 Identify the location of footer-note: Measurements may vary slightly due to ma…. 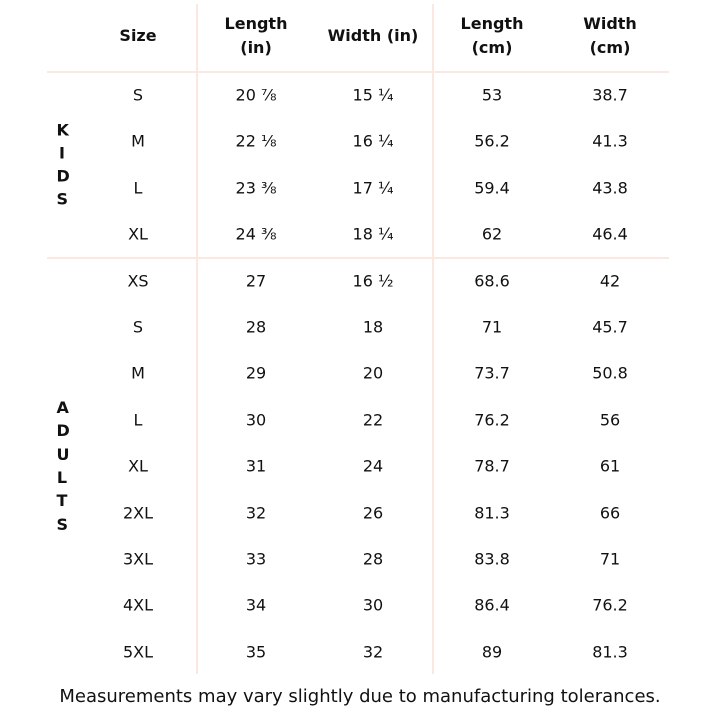
(360, 696).